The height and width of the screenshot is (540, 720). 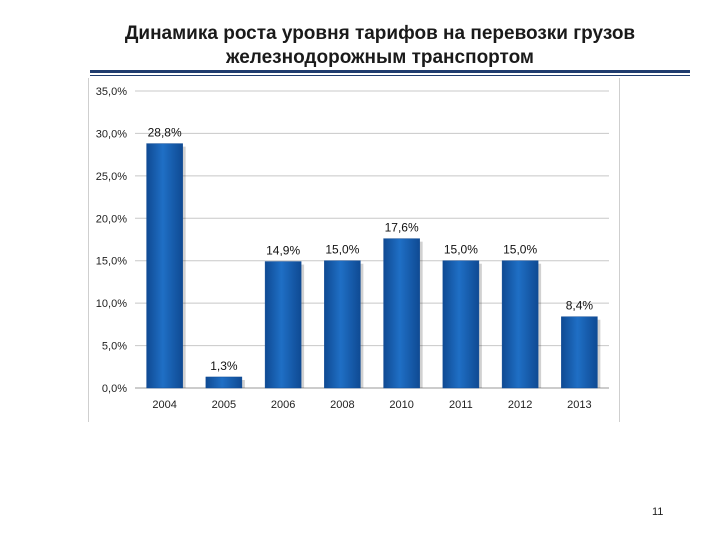 What do you see at coordinates (111, 92) in the screenshot?
I see `y-tick-label: 35,0%` at bounding box center [111, 92].